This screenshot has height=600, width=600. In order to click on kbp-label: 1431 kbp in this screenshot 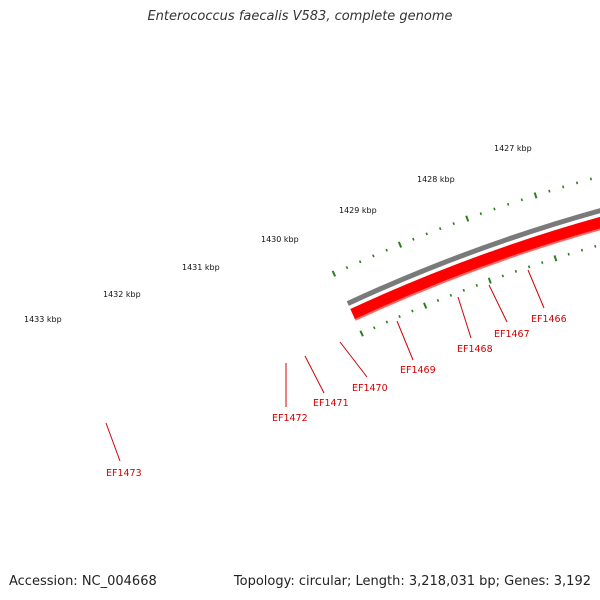, I will do `click(201, 267)`.